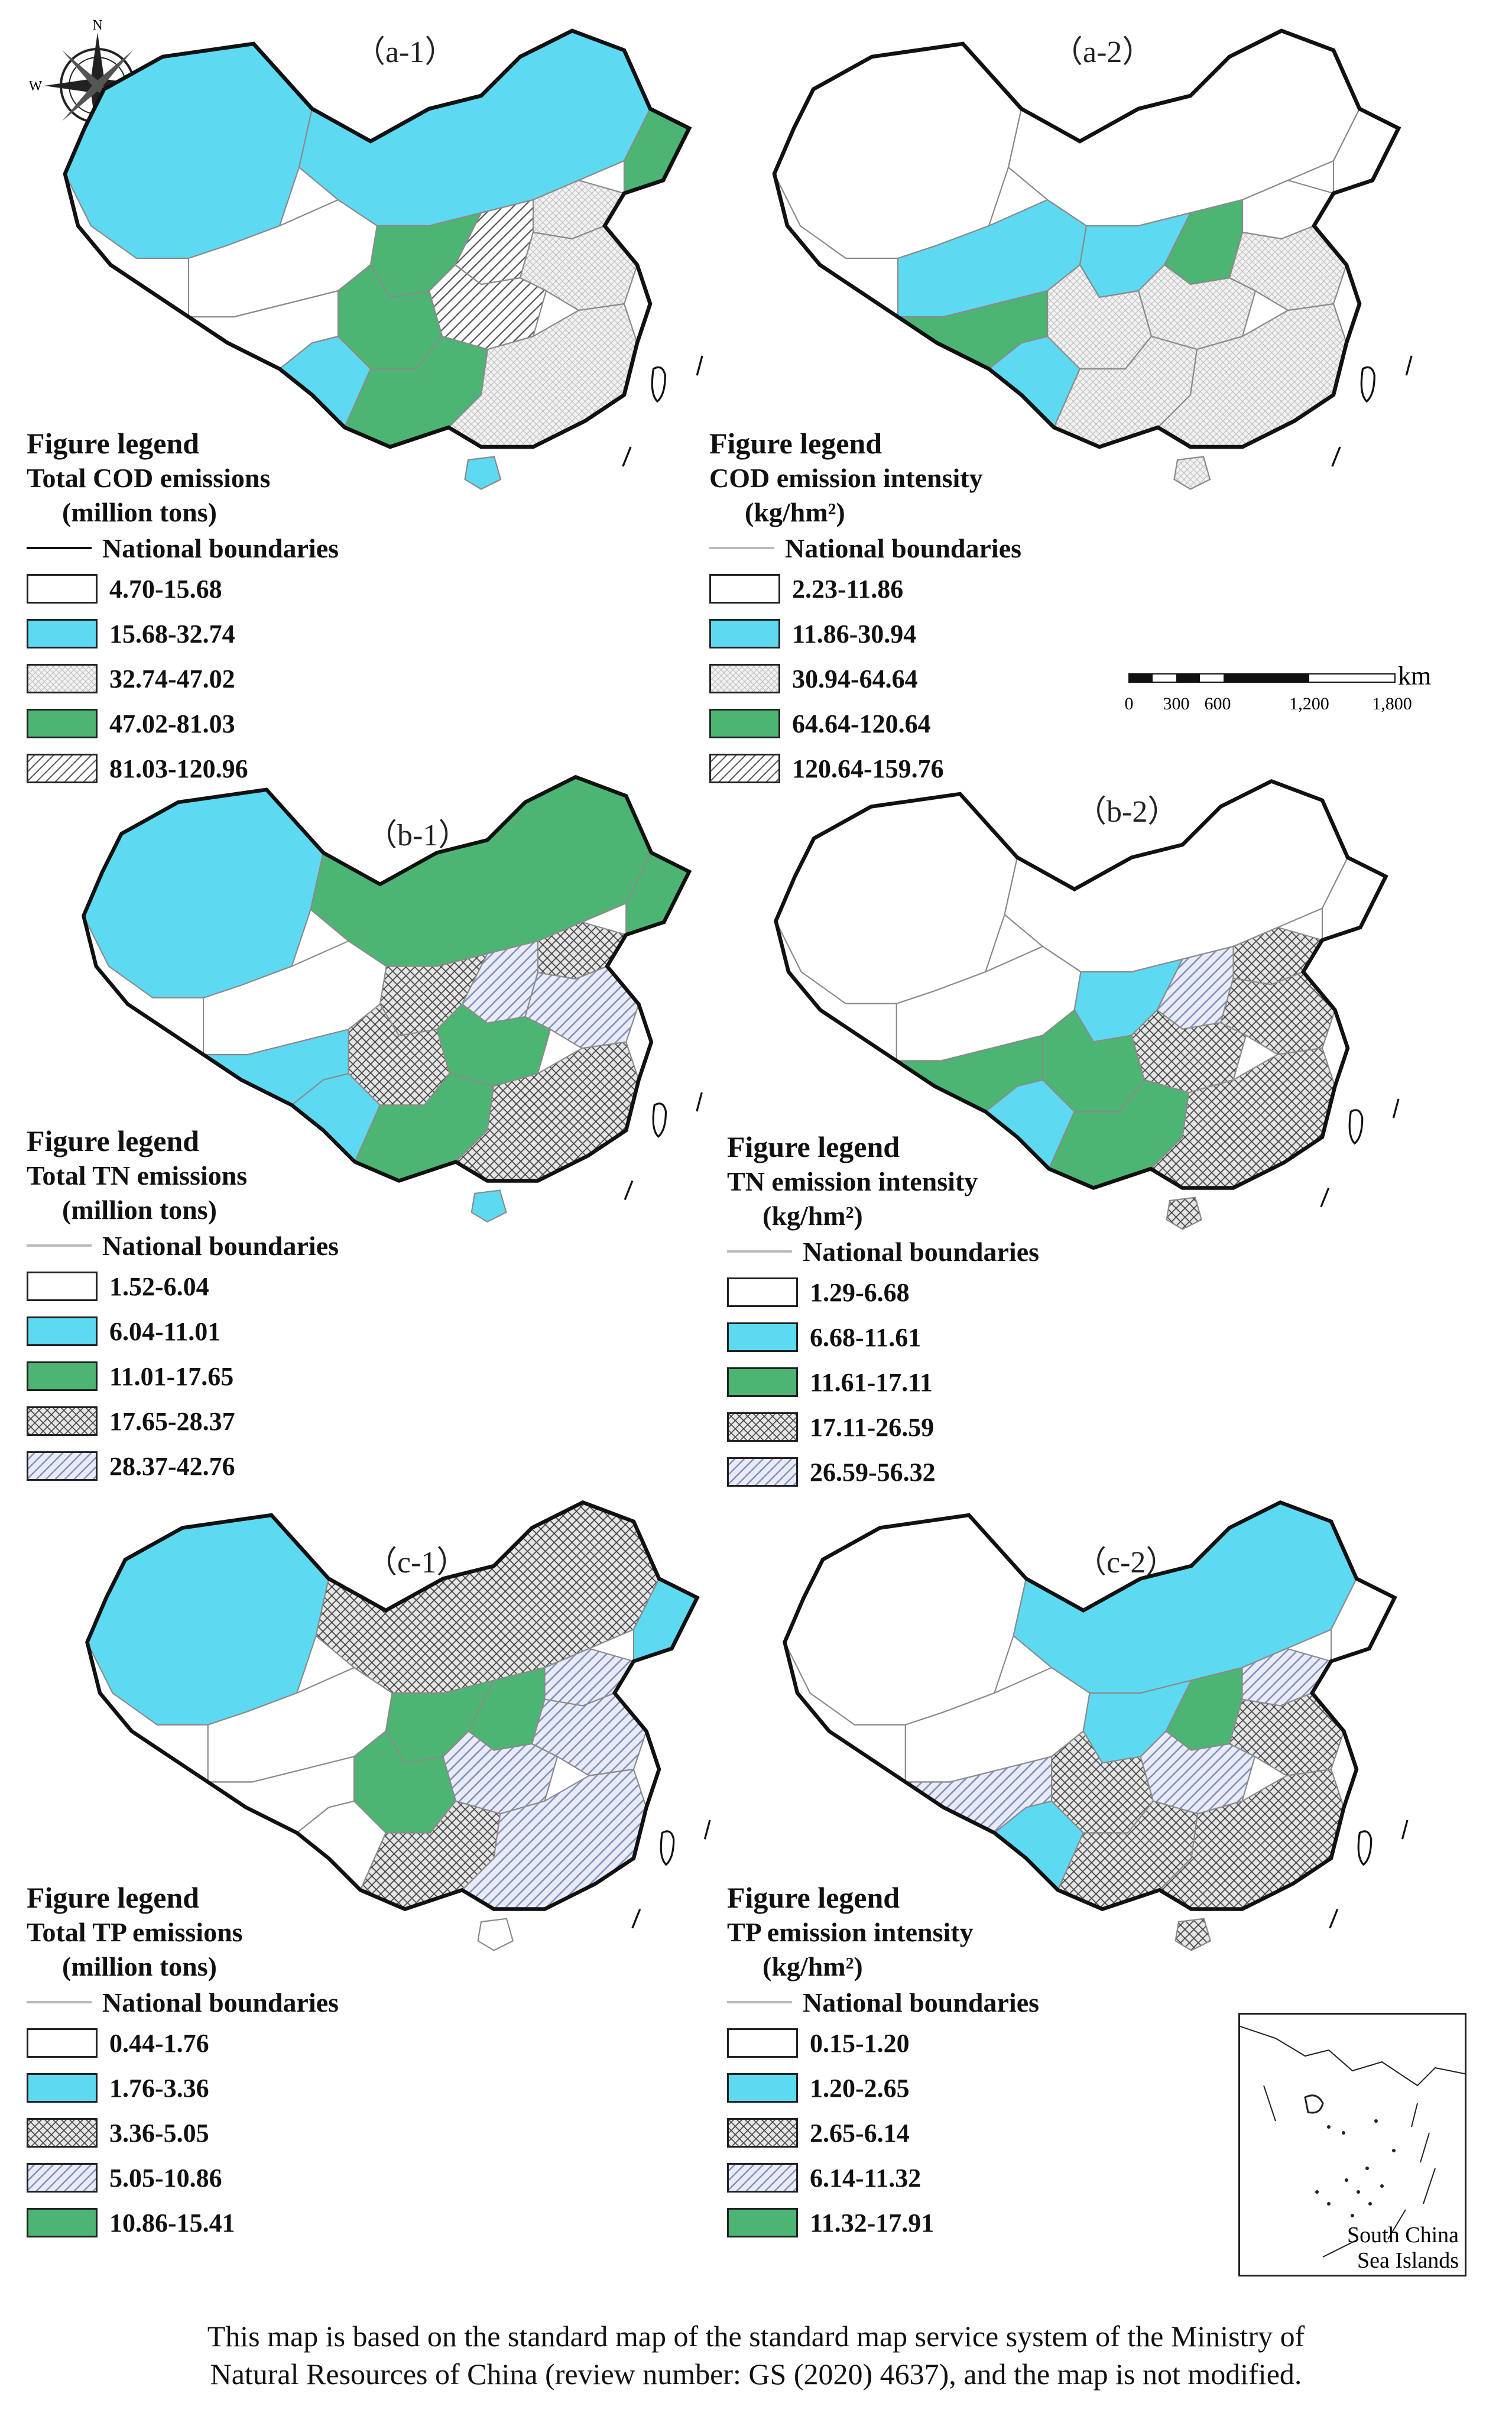 The height and width of the screenshot is (2416, 1512). What do you see at coordinates (135, 1932) in the screenshot?
I see `legend-metric: Total TP emissions` at bounding box center [135, 1932].